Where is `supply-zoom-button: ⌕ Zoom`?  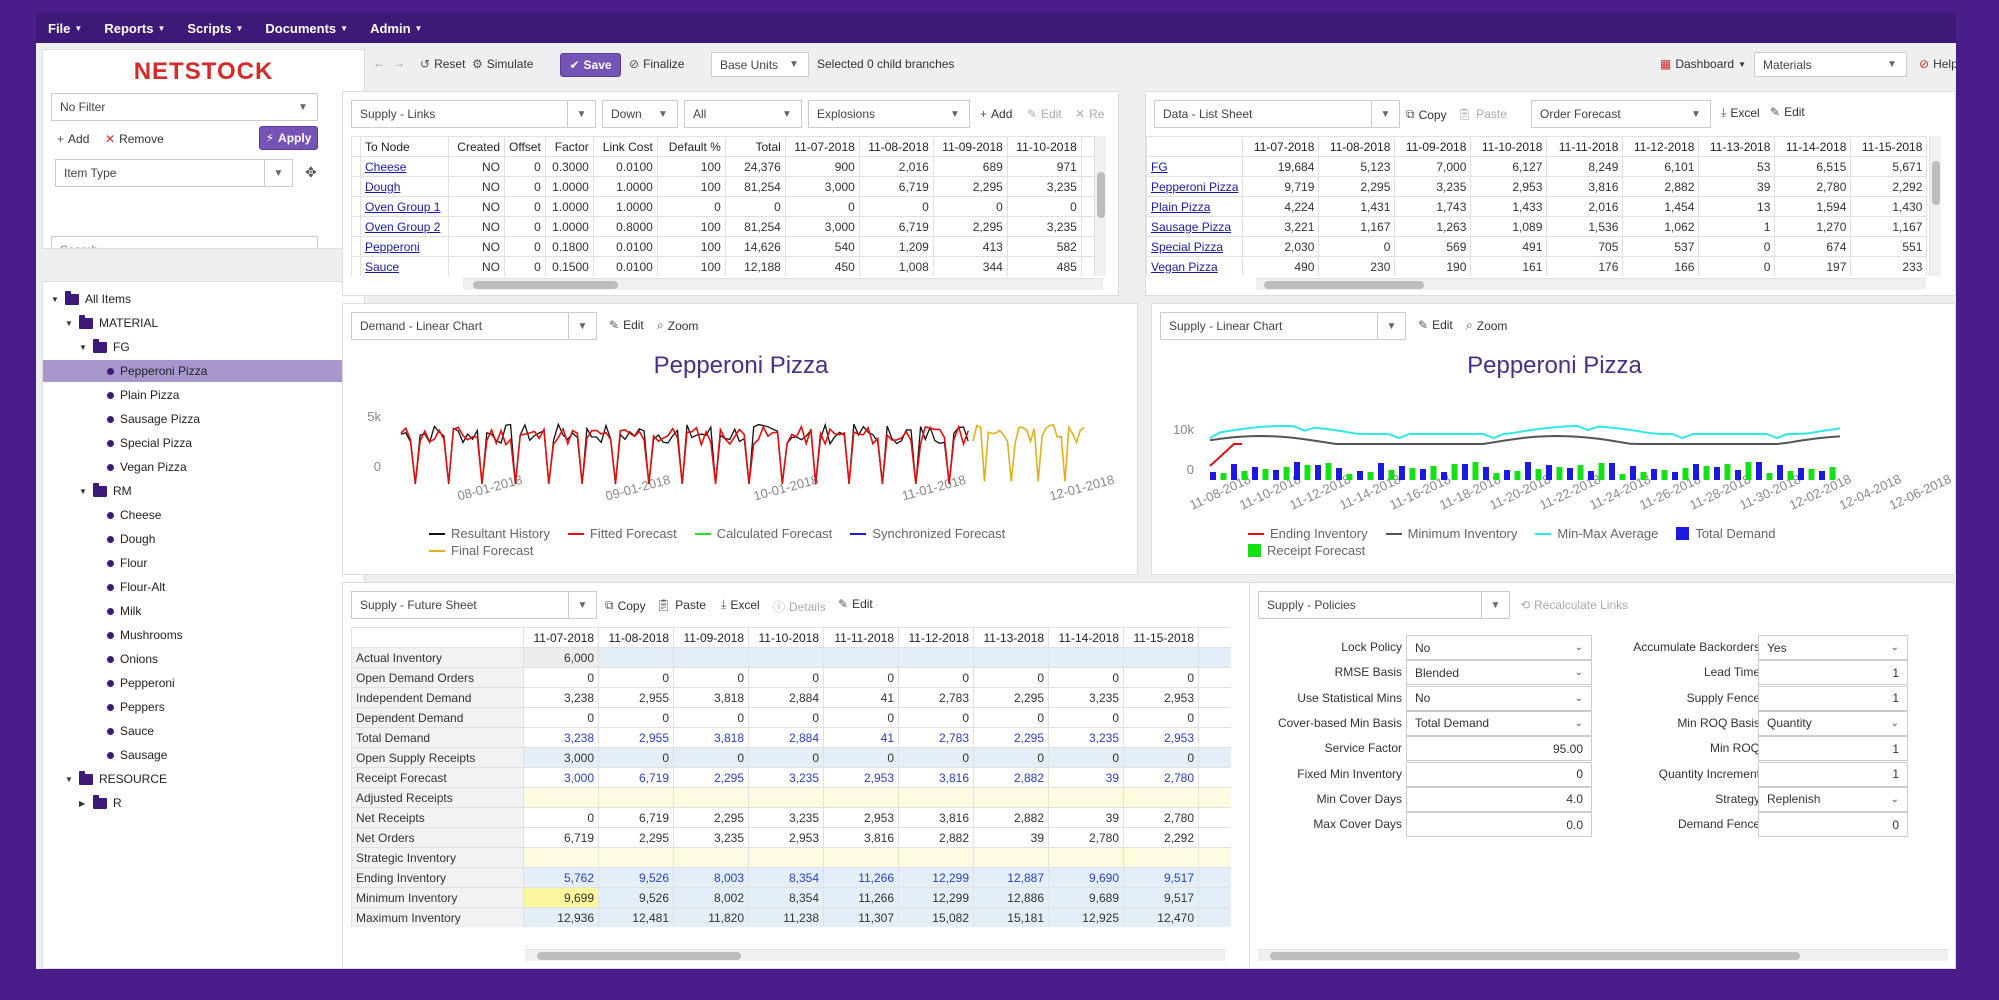
supply-zoom-button: ⌕ Zoom is located at coordinates (1486, 325).